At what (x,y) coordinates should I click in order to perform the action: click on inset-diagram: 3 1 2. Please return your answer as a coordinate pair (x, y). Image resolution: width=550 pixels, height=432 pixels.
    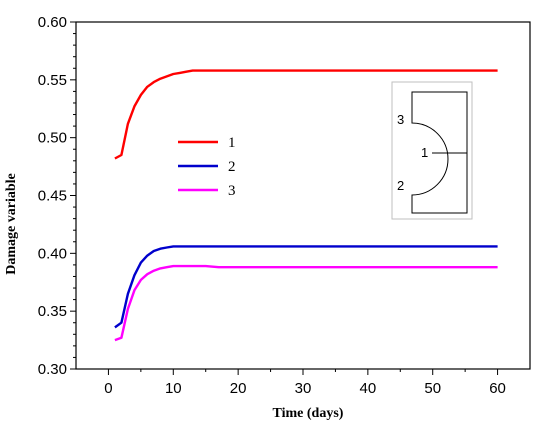
    Looking at the image, I should click on (432, 150).